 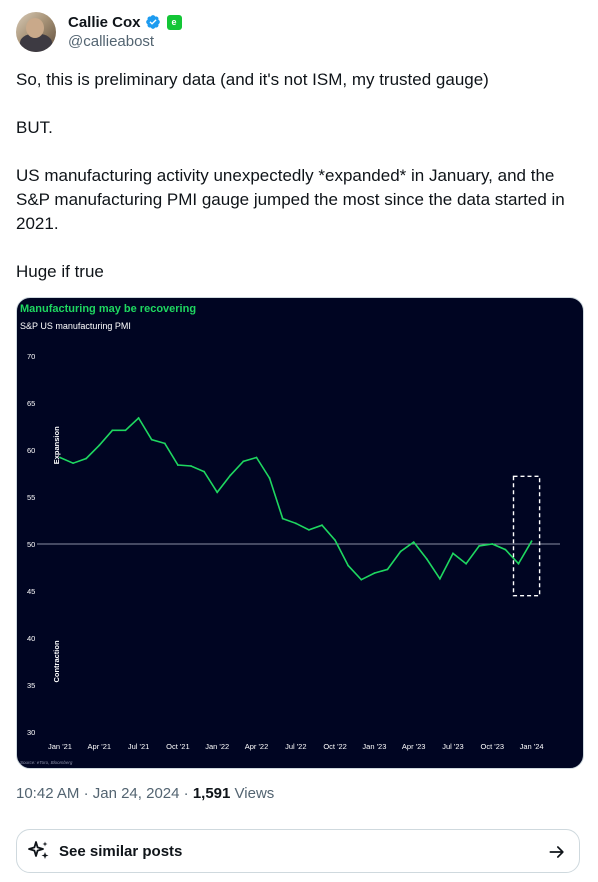 I want to click on y-tick-label: 30, so click(x=31, y=732).